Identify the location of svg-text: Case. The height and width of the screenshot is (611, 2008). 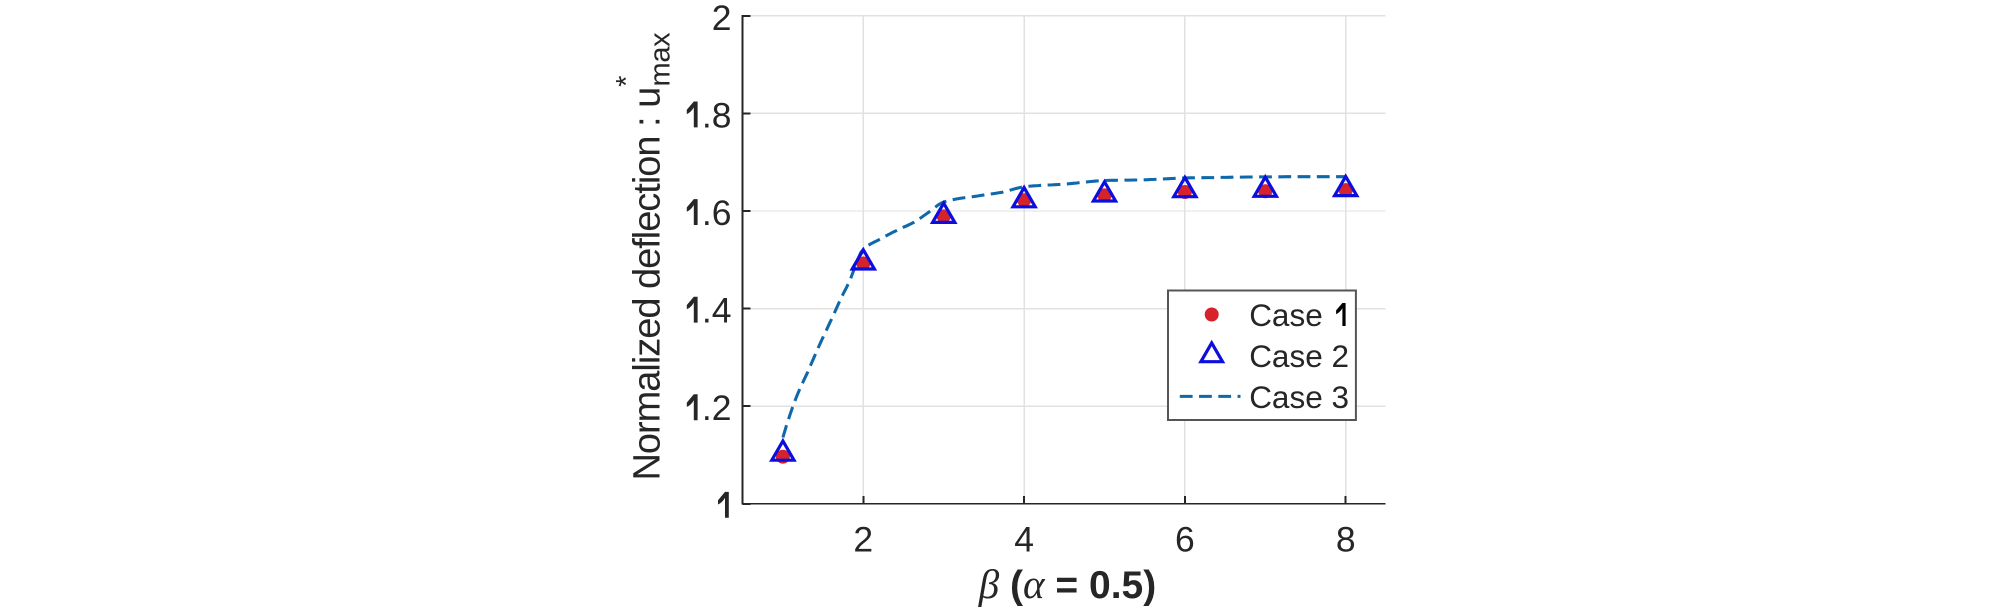
(1286, 315).